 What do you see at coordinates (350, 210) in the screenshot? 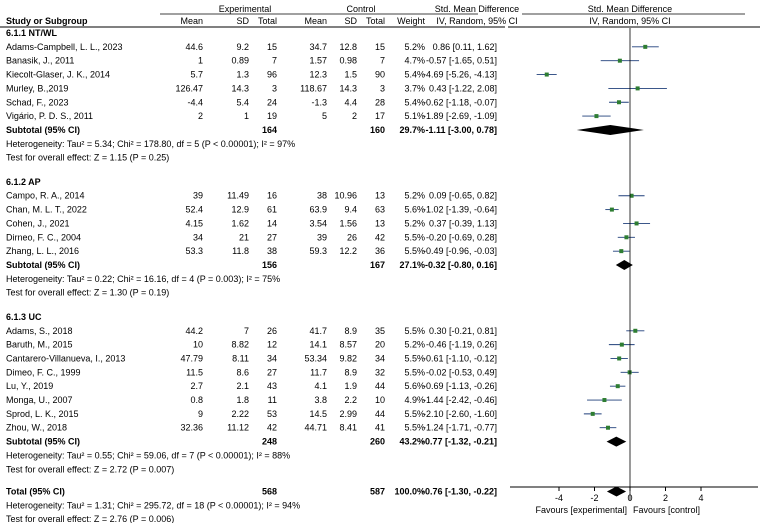
I see `cell-c-sd: 9.4` at bounding box center [350, 210].